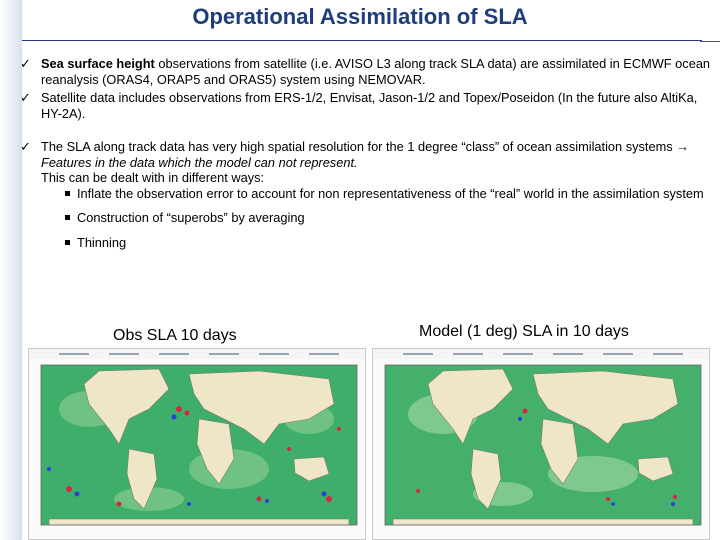 The image size is (720, 540). Describe the element at coordinates (524, 331) in the screenshot. I see `model-map-caption: Model (1 deg) SLA in 10 days` at that location.